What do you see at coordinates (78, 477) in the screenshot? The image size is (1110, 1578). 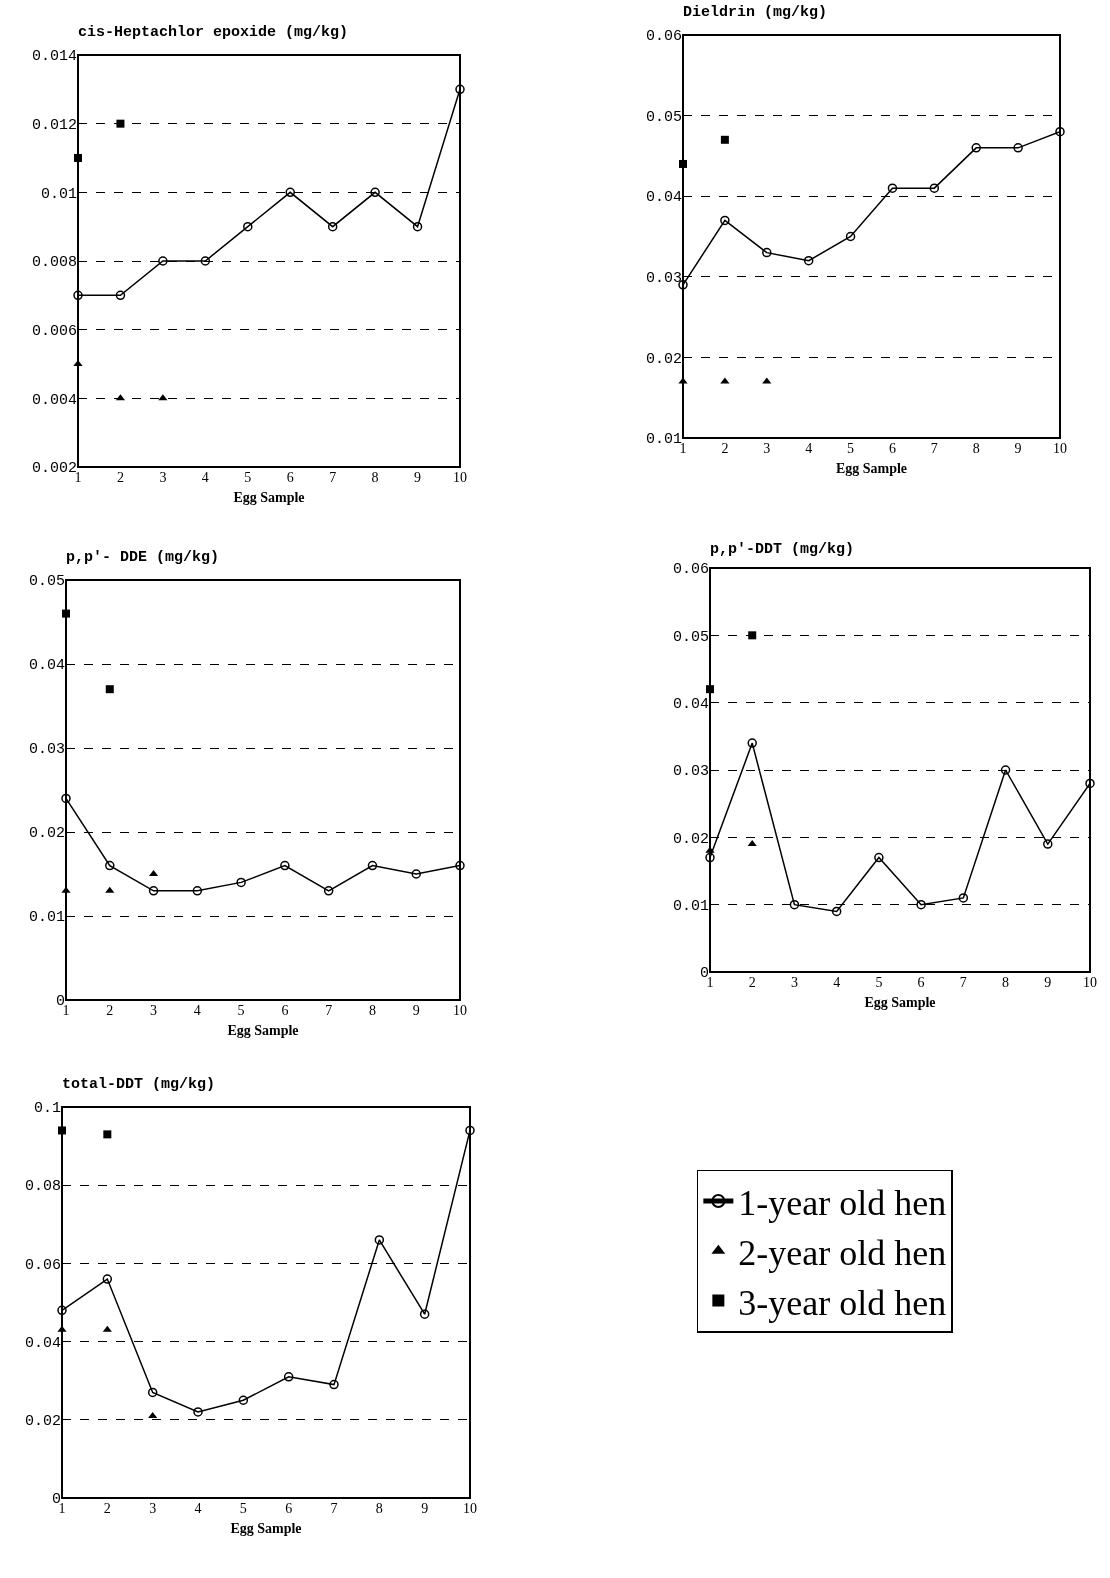 I see `x-tick-label: 1` at bounding box center [78, 477].